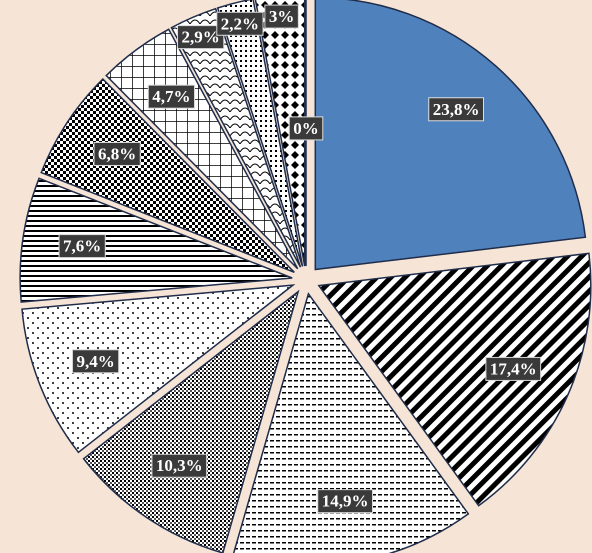 This screenshot has height=553, width=592. I want to click on data-label: 4,7%, so click(171, 96).